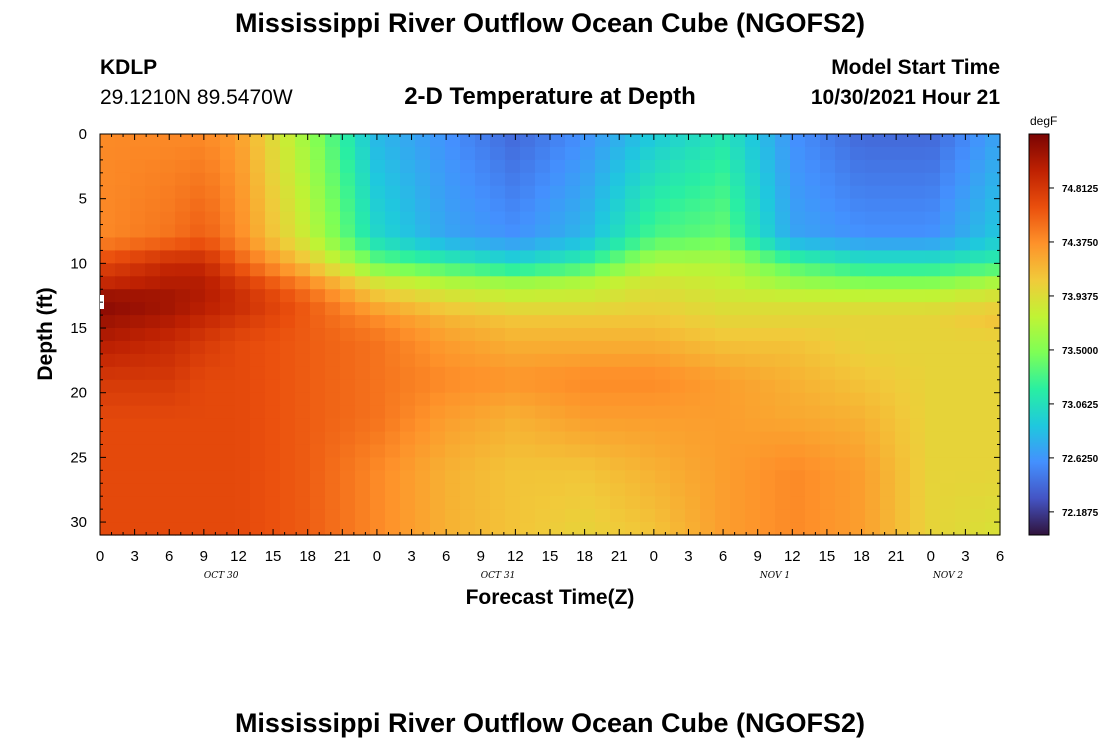 This screenshot has height=750, width=1100. I want to click on x-date-label: NOV 1, so click(774, 576).